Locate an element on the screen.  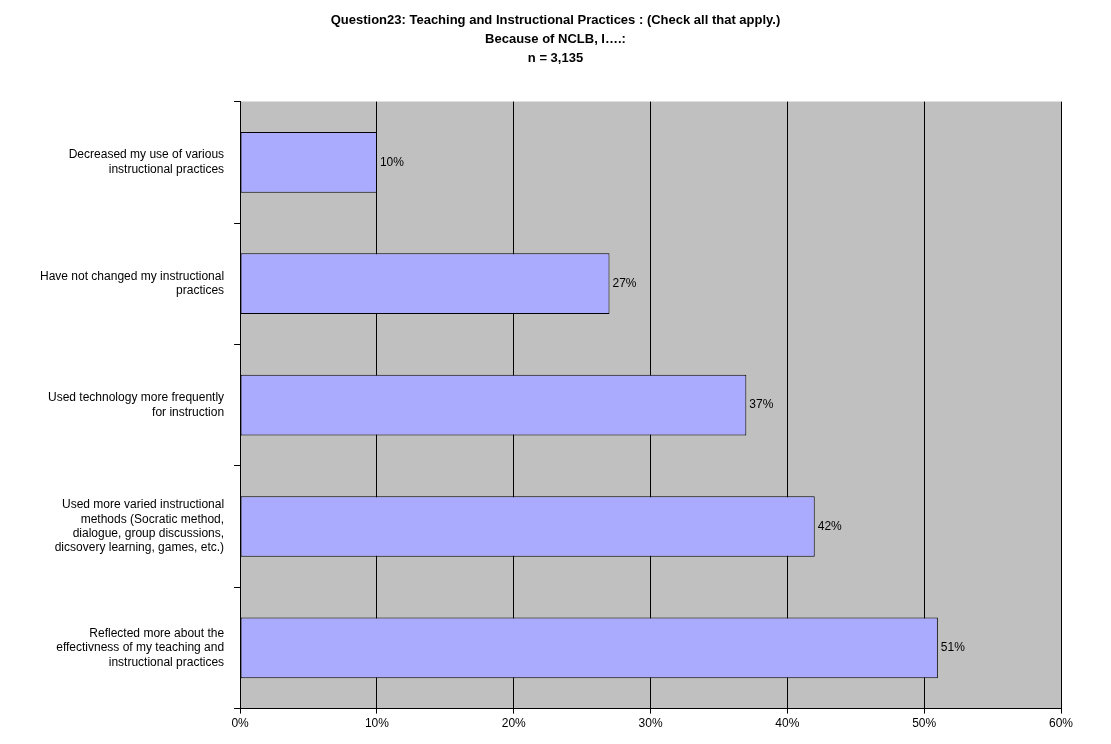
x-tick-label: 20% is located at coordinates (514, 723).